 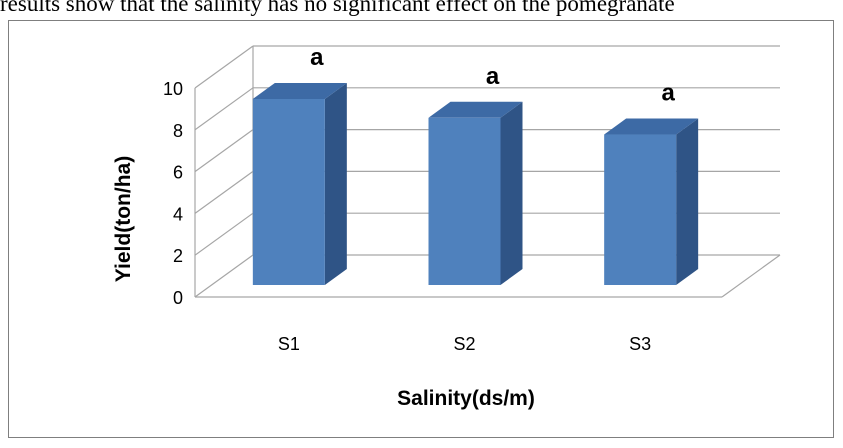 What do you see at coordinates (751, 276) in the screenshot?
I see `floor-right-edge` at bounding box center [751, 276].